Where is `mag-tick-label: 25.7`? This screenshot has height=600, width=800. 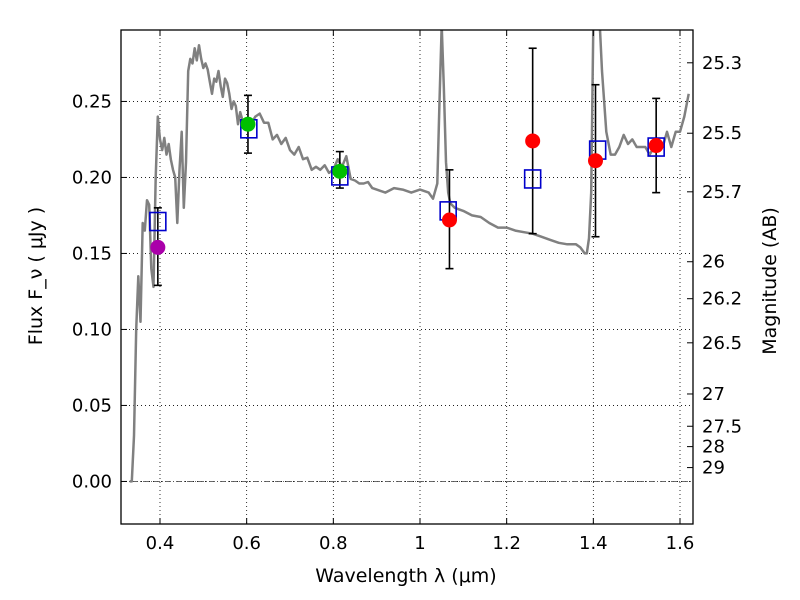
mag-tick-label: 25.7 is located at coordinates (722, 192).